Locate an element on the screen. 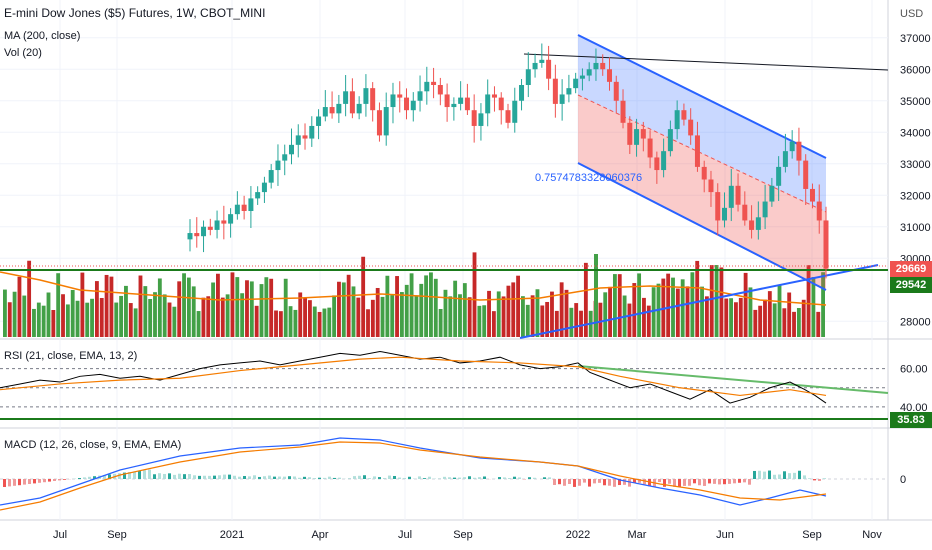 The height and width of the screenshot is (550, 932). rsi-ema-line is located at coordinates (413, 376).